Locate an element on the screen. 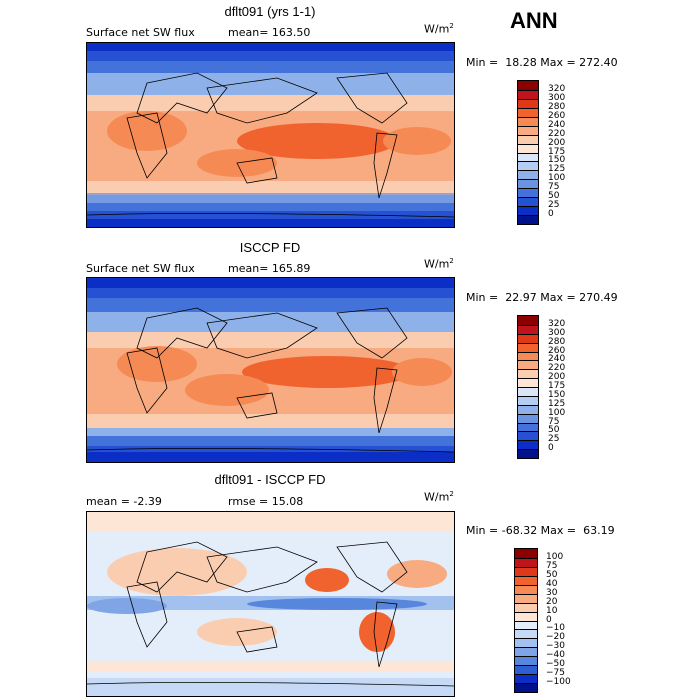  panel-3-map is located at coordinates (270, 604).